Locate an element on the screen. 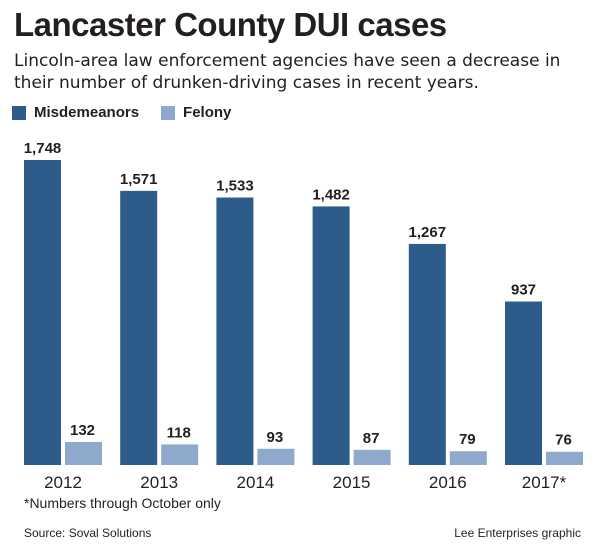 This screenshot has width=595, height=553. legend-item-misdemeanors: Misdemeanors is located at coordinates (75, 112).